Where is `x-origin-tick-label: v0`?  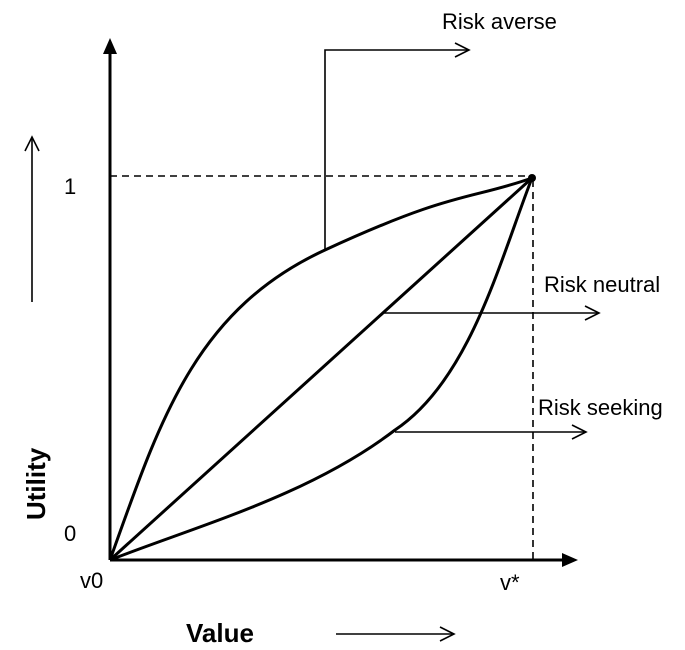 x-origin-tick-label: v0 is located at coordinates (91, 580).